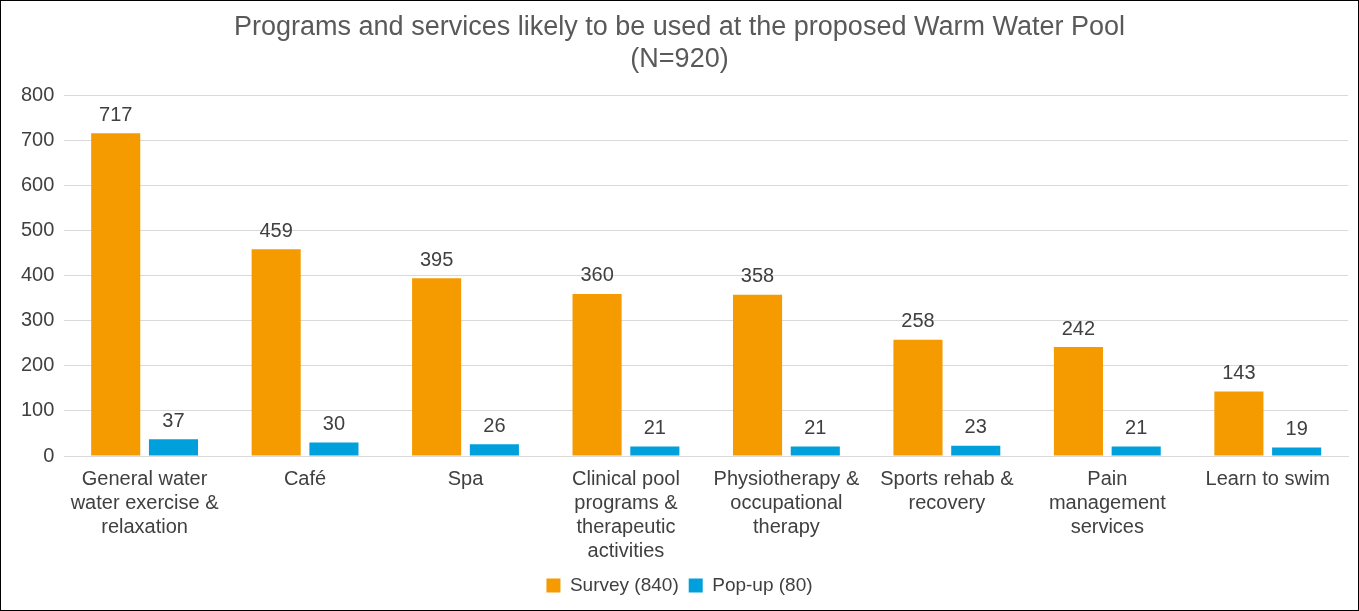 The height and width of the screenshot is (611, 1359). I want to click on data-label: 242, so click(1078, 327).